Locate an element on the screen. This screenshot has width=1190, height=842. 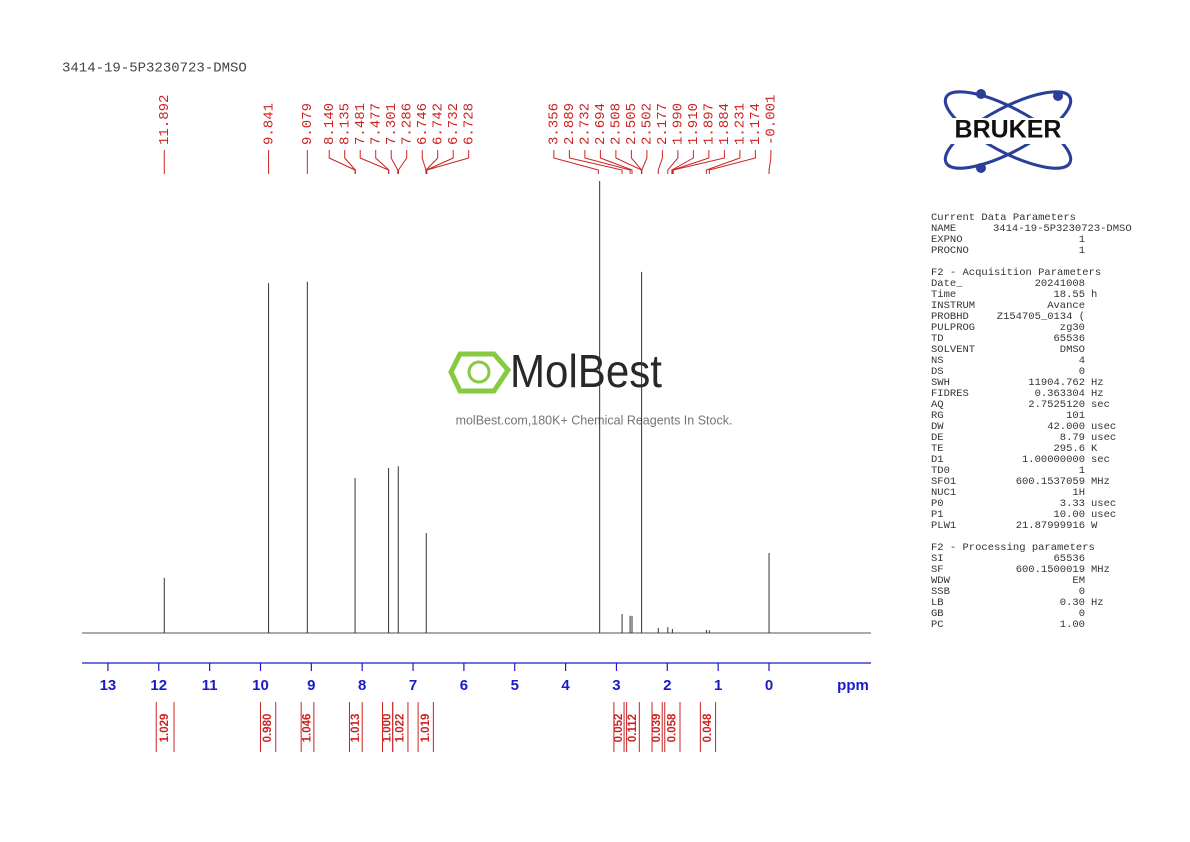
parameter-value: 18.55 is located at coordinates (1069, 295).